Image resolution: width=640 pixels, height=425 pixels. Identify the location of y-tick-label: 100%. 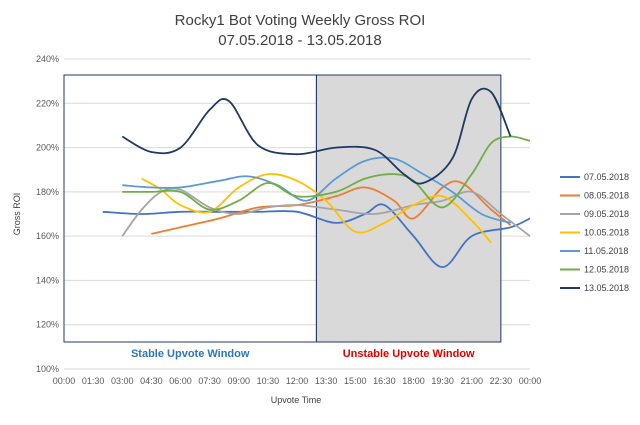
(47, 369).